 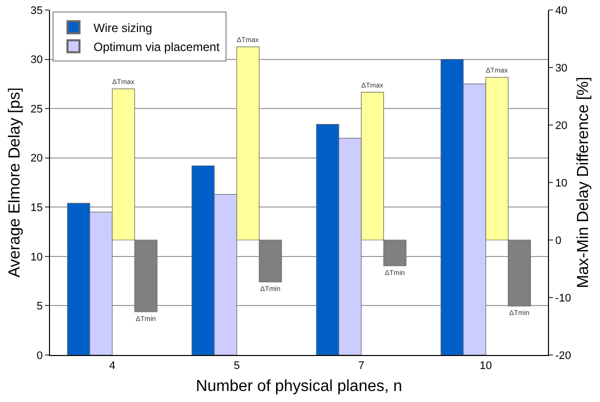 What do you see at coordinates (36, 10) in the screenshot?
I see `y-tick-label: 35` at bounding box center [36, 10].